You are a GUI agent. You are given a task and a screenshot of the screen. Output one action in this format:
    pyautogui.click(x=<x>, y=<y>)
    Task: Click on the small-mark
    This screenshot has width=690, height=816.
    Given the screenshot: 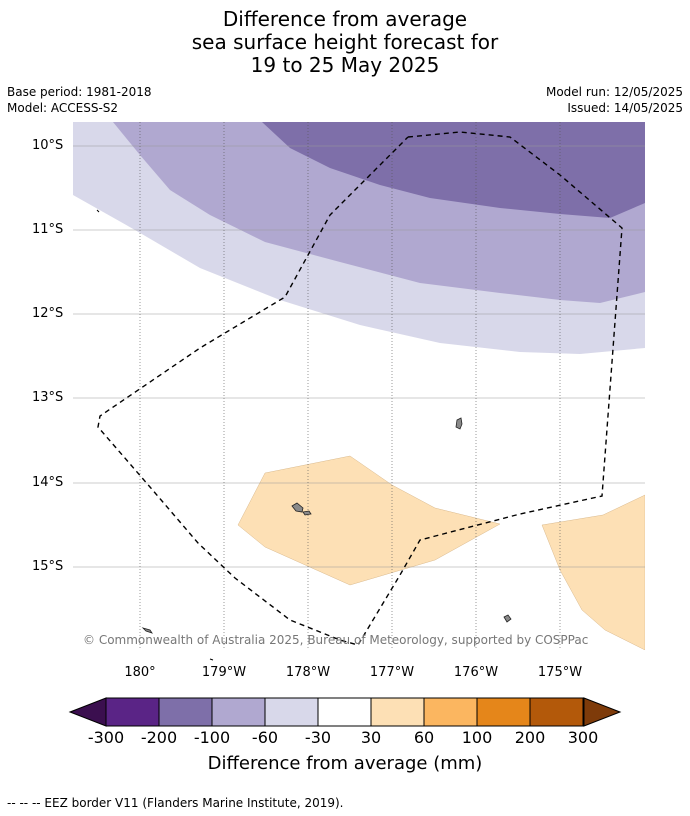 What is the action you would take?
    pyautogui.click(x=98, y=211)
    